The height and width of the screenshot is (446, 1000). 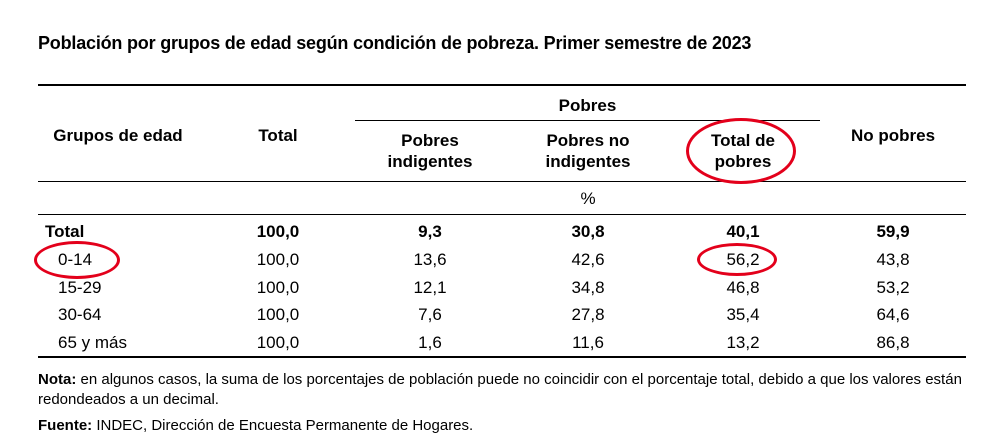 I want to click on header-total: Total, so click(x=278, y=135).